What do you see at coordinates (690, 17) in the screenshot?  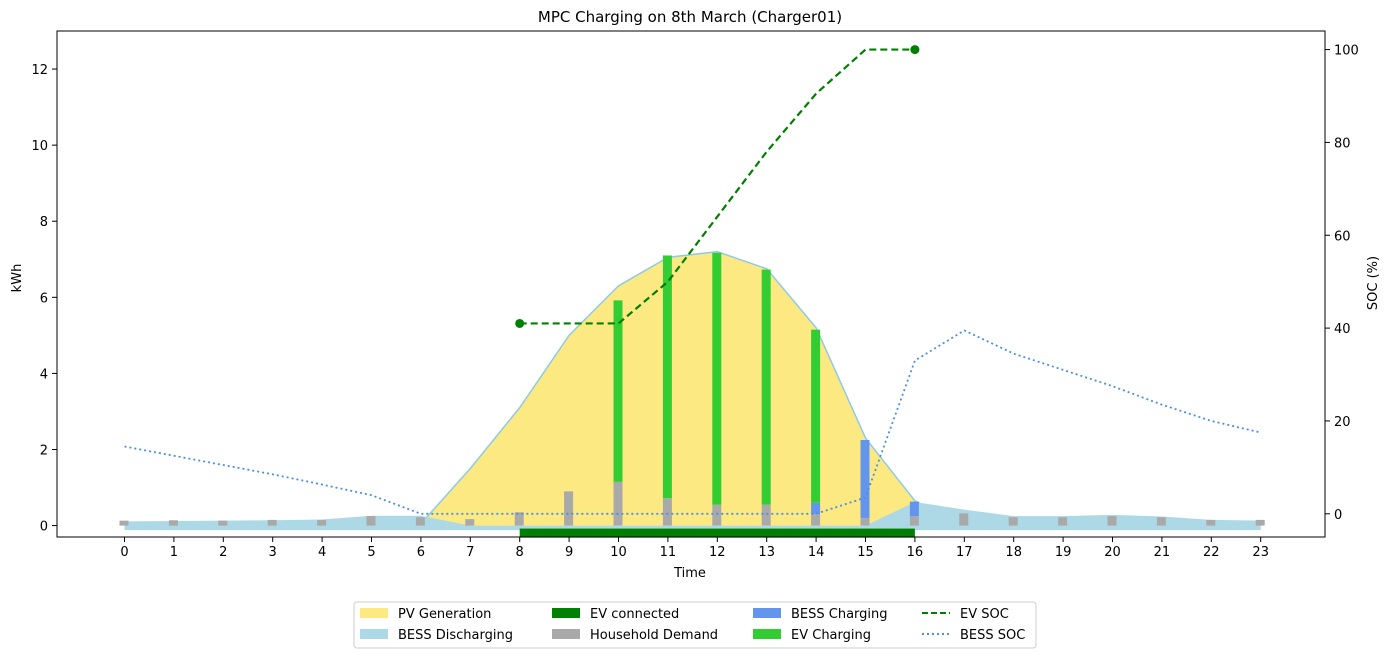 I see `chart-title: MPC Charging on 8th March (Charger01)` at bounding box center [690, 17].